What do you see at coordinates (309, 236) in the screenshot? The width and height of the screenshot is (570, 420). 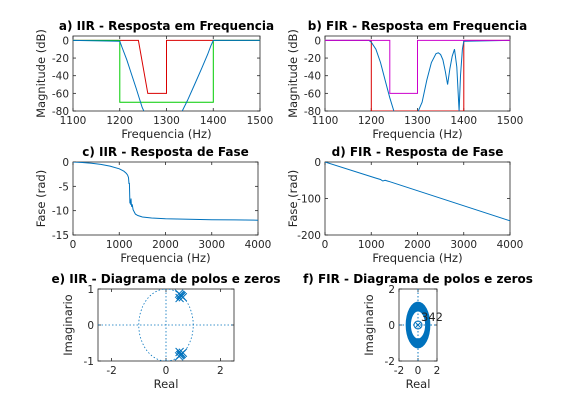 I see `y-tick-label: -200` at bounding box center [309, 236].